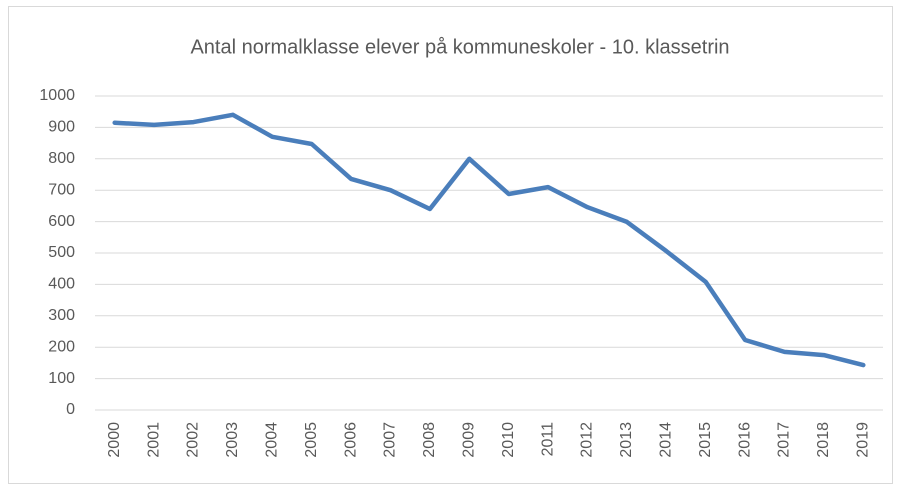  What do you see at coordinates (70, 409) in the screenshot?
I see `y-tick-label: 0` at bounding box center [70, 409].